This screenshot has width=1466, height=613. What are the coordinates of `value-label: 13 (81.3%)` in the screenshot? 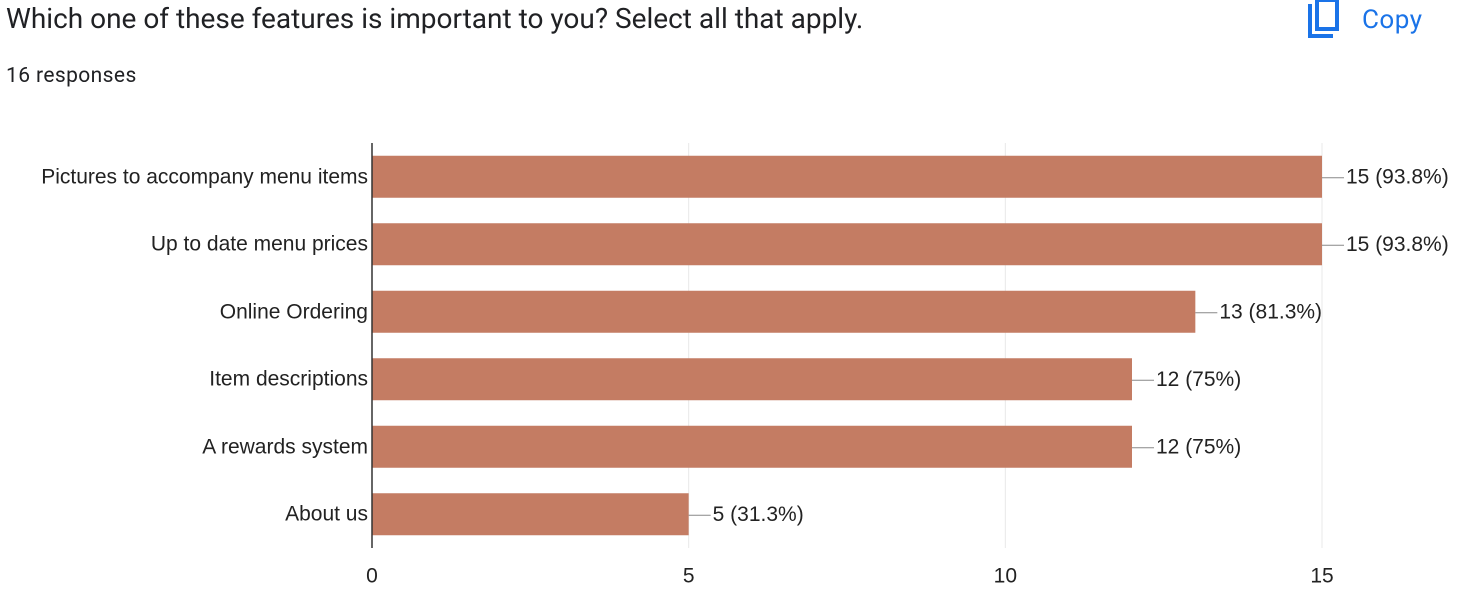 It's located at (1270, 311).